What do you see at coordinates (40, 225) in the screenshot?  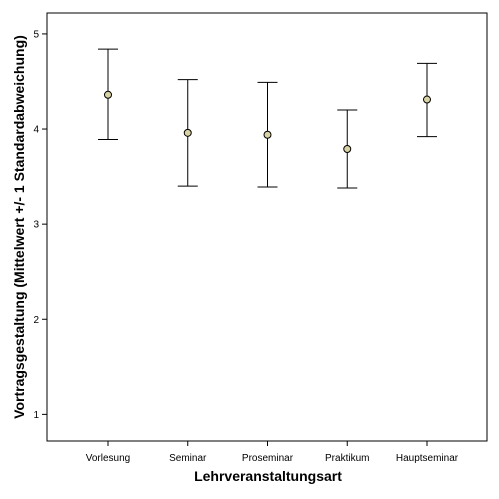 I see `y-axis: 1 2 3 4 5` at bounding box center [40, 225].